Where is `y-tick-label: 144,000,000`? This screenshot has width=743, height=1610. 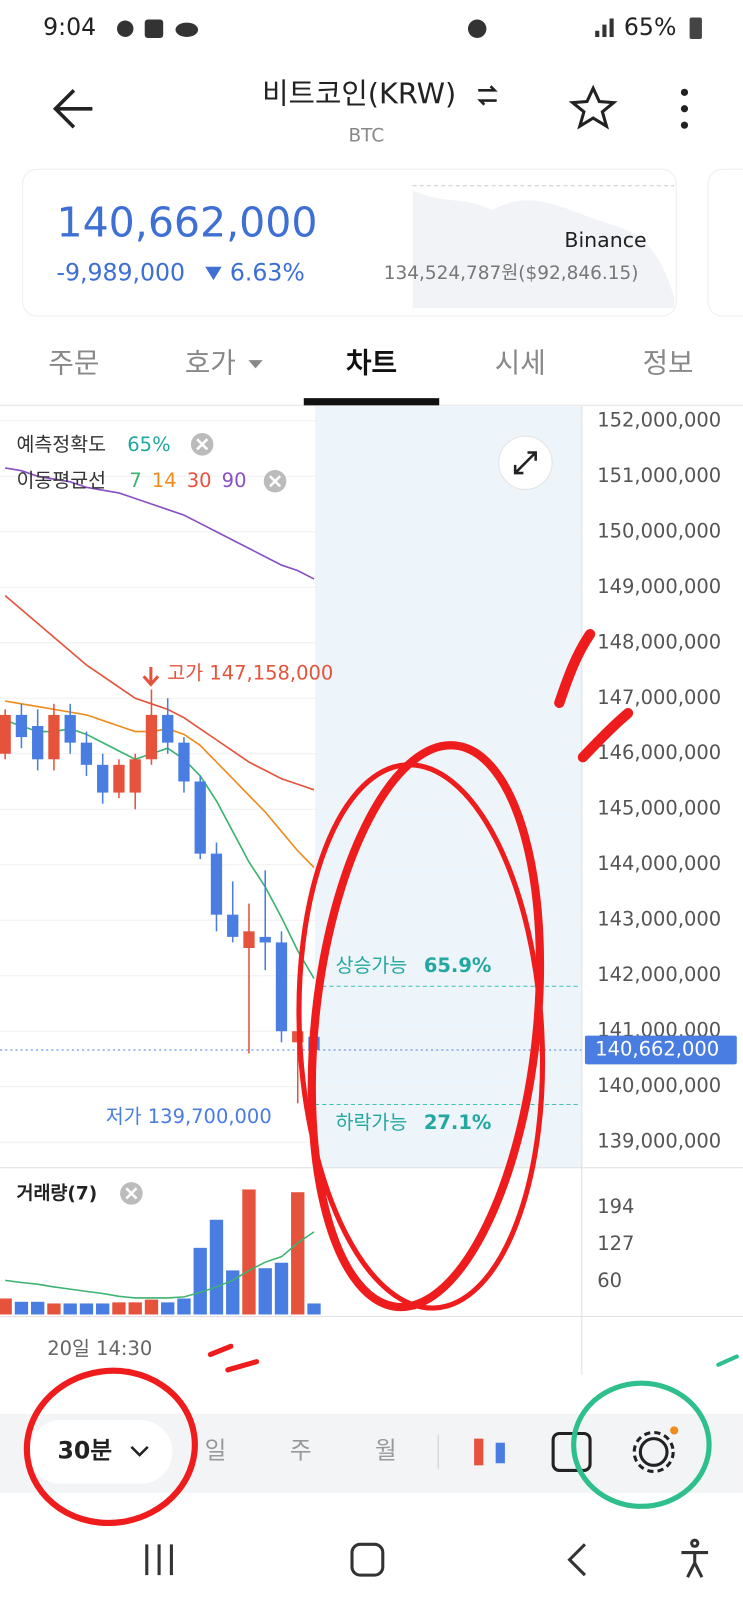
y-tick-label: 144,000,000 is located at coordinates (659, 863).